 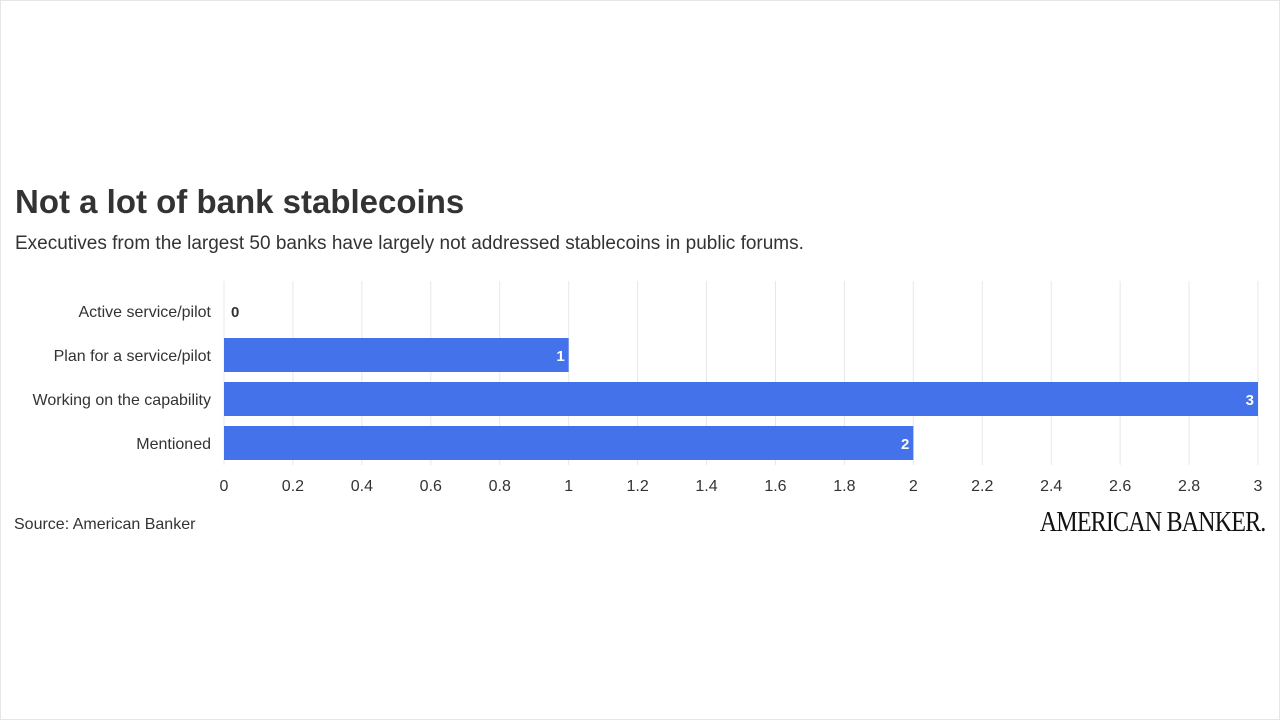 What do you see at coordinates (905, 444) in the screenshot?
I see `data-label: 2` at bounding box center [905, 444].